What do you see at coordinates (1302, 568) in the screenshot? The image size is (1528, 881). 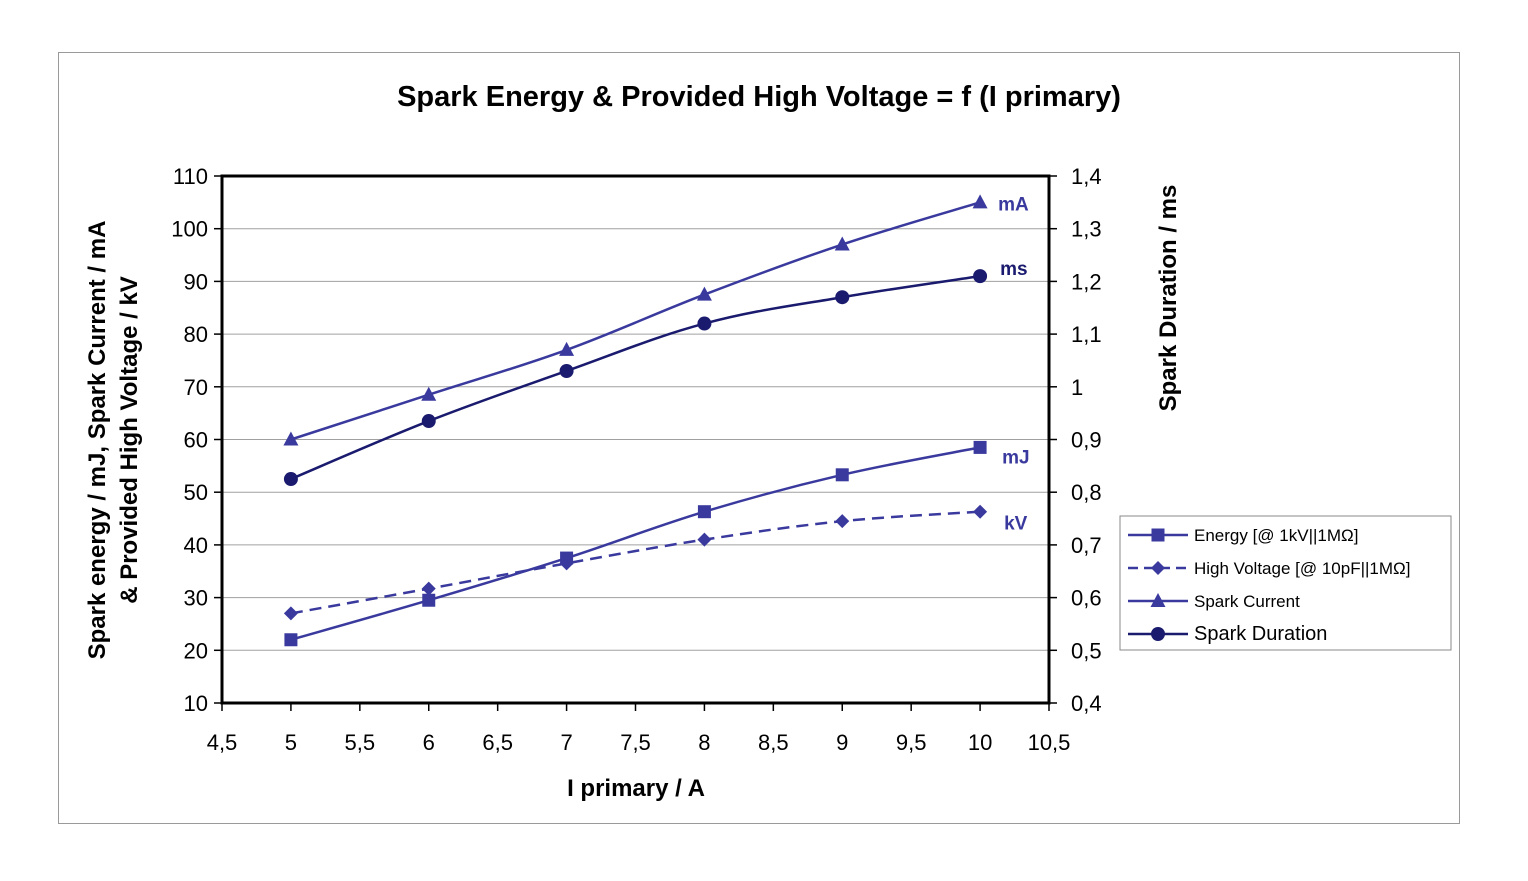 I see `legend-label: High Voltage [@ 10pF||1MΩ]` at bounding box center [1302, 568].